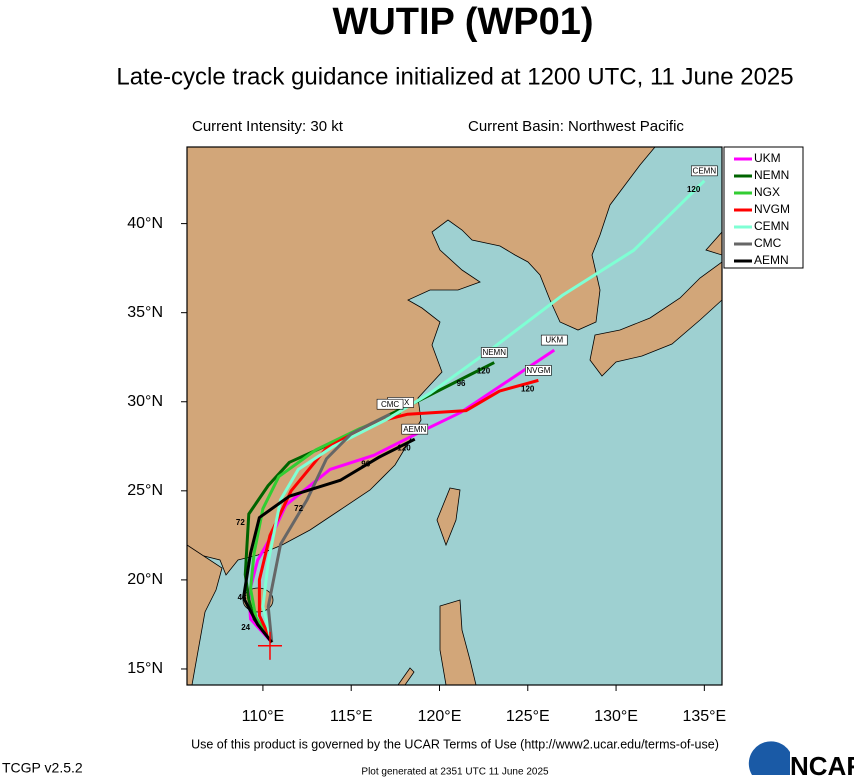  Describe the element at coordinates (771, 226) in the screenshot. I see `legend-label: CEMN` at that location.